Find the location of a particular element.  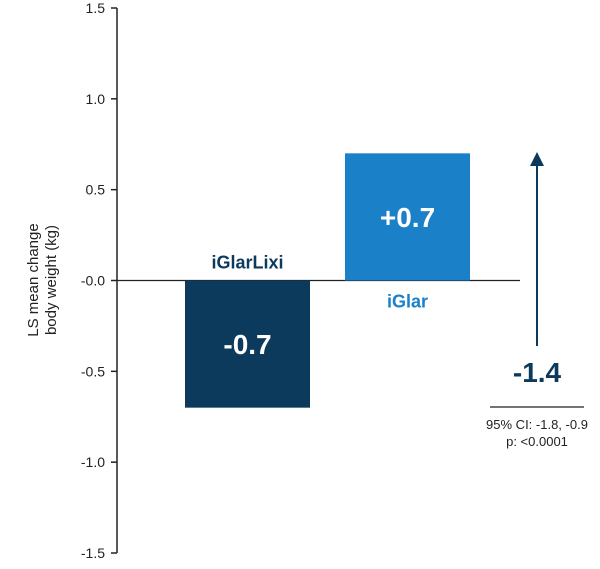

y-tick-label: -0.0 is located at coordinates (93, 281).